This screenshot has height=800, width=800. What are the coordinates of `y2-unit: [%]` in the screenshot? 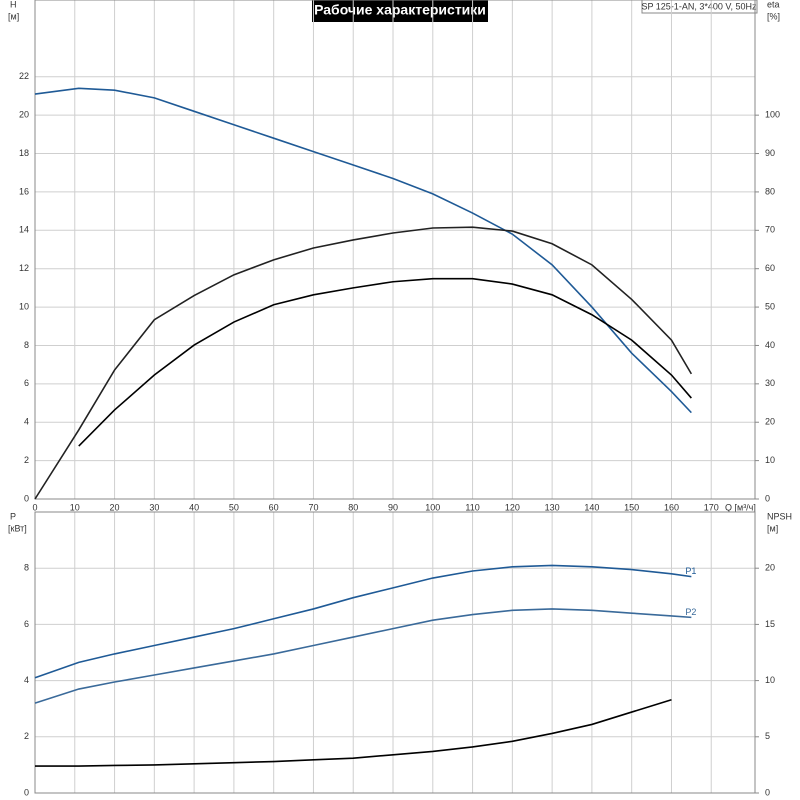 It's located at (773, 16).